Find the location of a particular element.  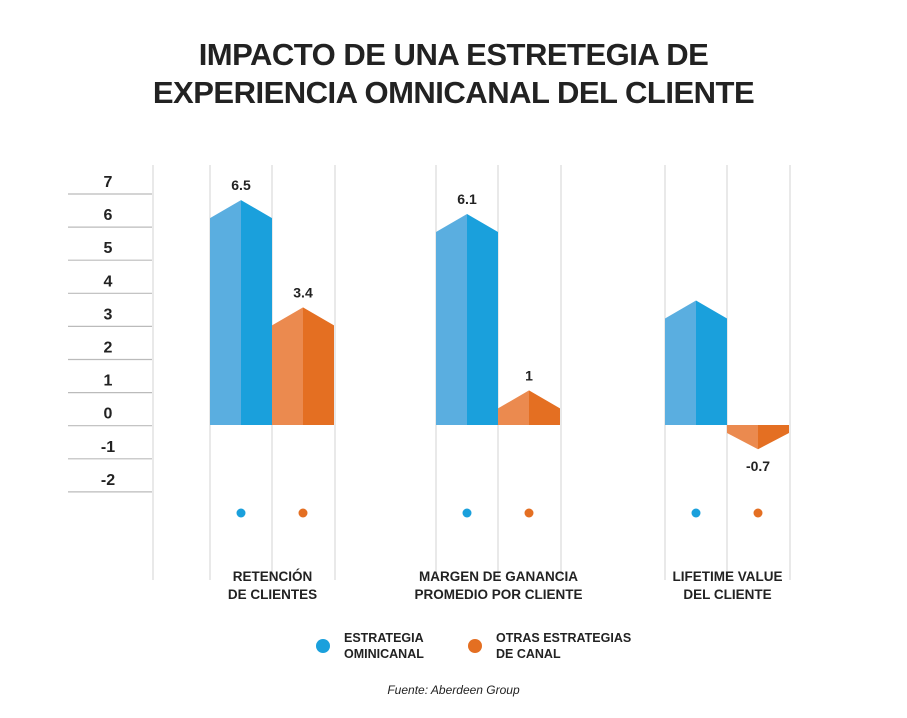

title-line-2: EXPERIENCIA OMNICANAL DEL CLIENTE is located at coordinates (453, 92).